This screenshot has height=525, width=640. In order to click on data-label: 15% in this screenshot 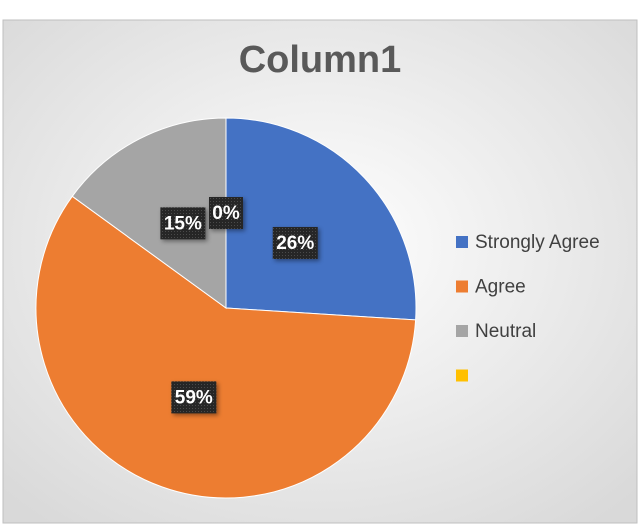, I will do `click(183, 223)`.